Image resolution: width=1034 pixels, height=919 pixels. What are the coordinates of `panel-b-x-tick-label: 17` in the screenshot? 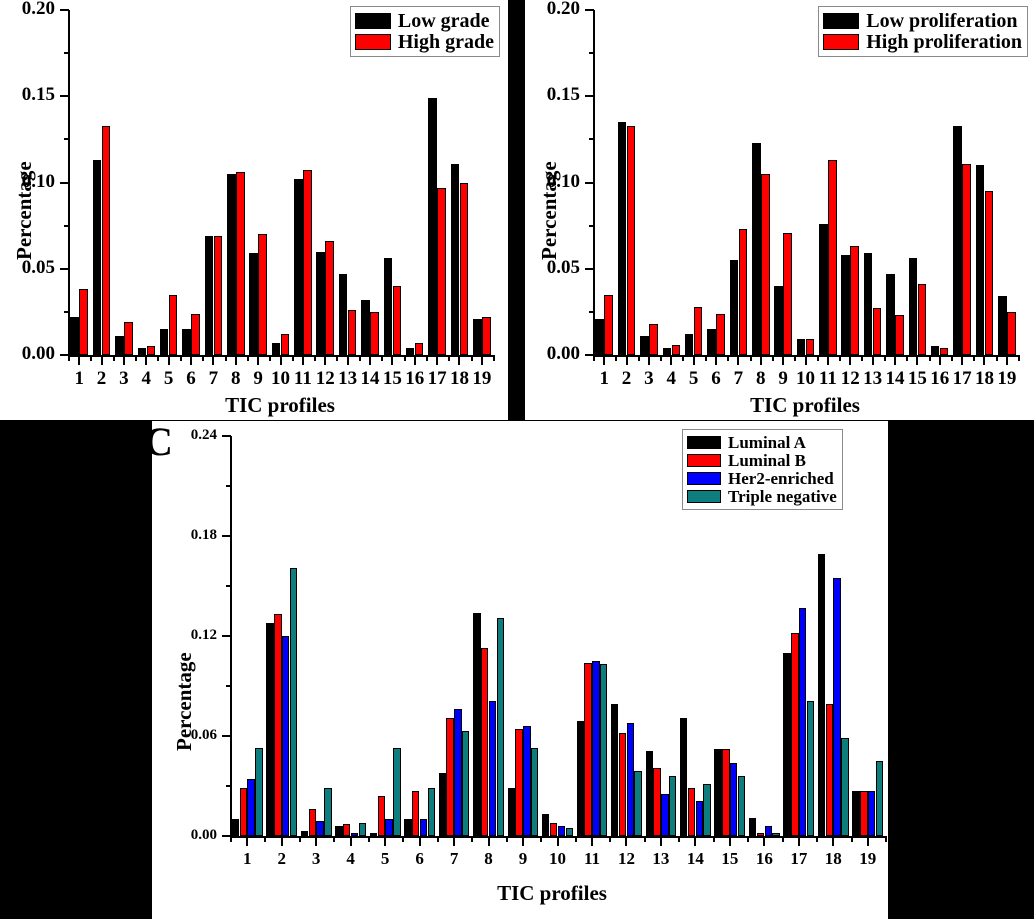 It's located at (962, 378).